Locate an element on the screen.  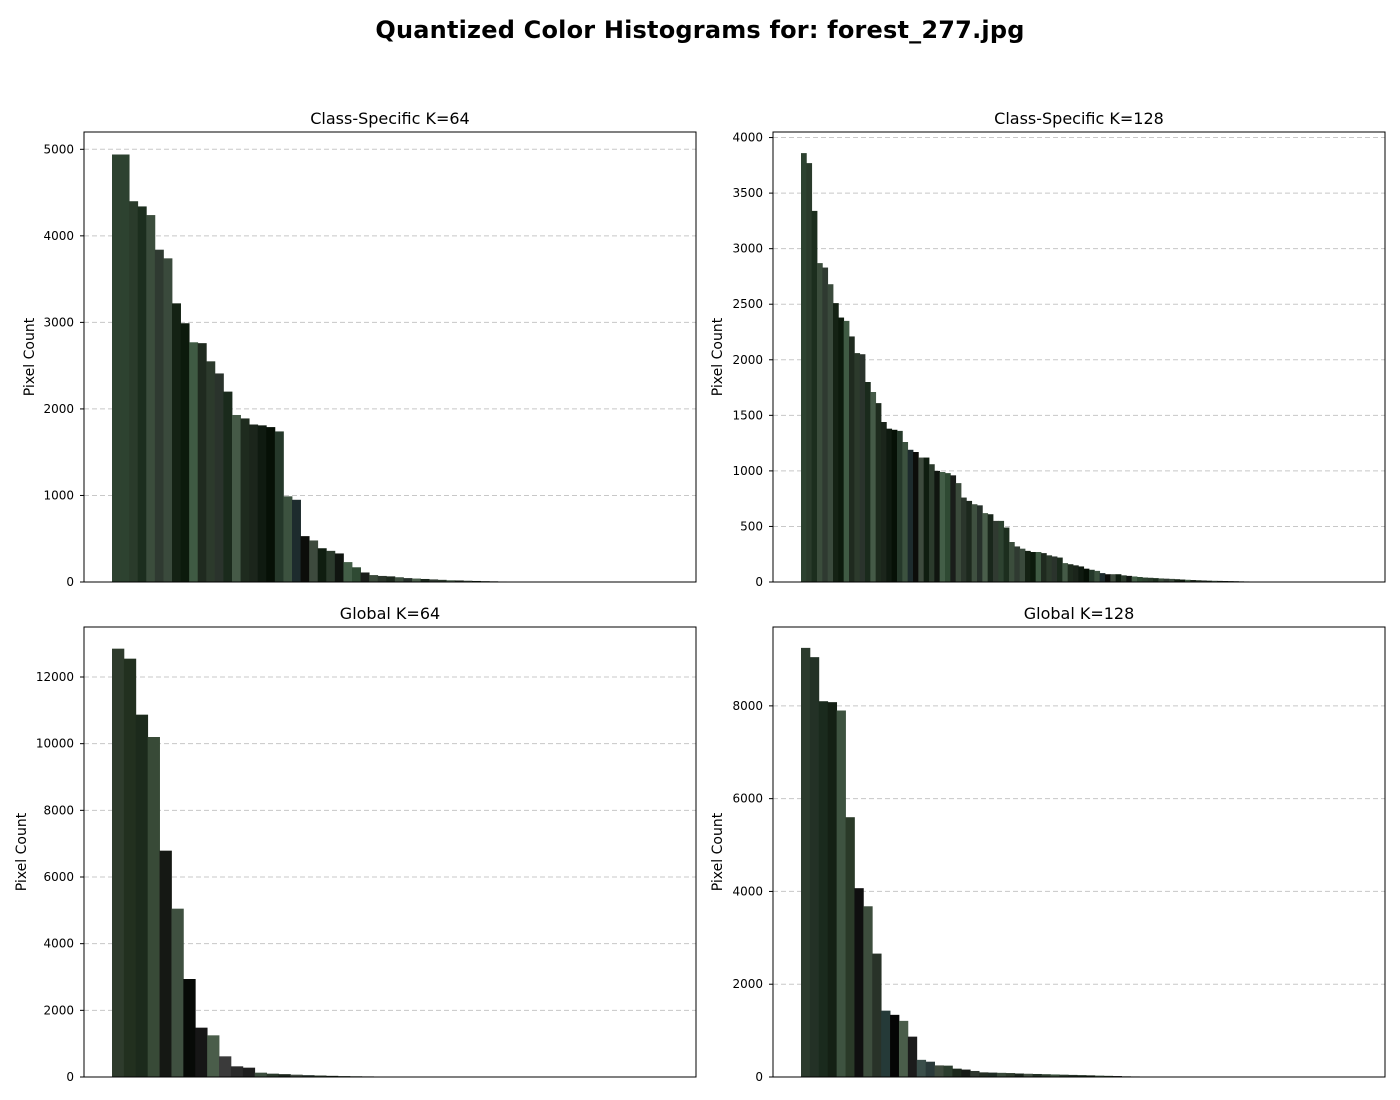
y-tick-label: 6000 is located at coordinates (747, 799).